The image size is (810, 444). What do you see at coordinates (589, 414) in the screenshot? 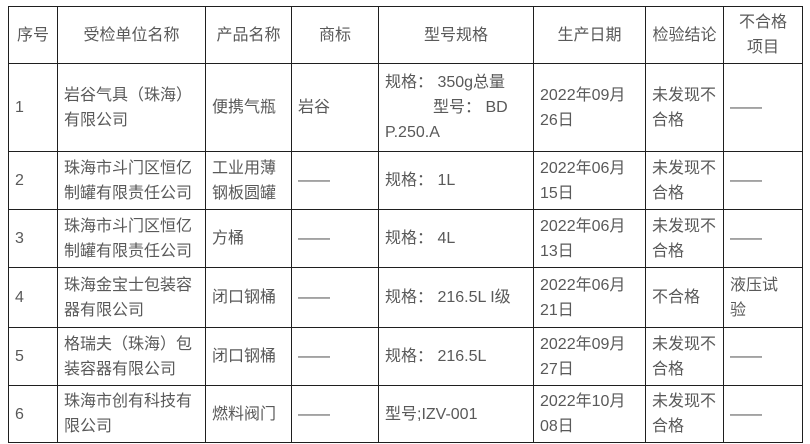
I see `production-date-cell: 2022年10月 08日` at bounding box center [589, 414].